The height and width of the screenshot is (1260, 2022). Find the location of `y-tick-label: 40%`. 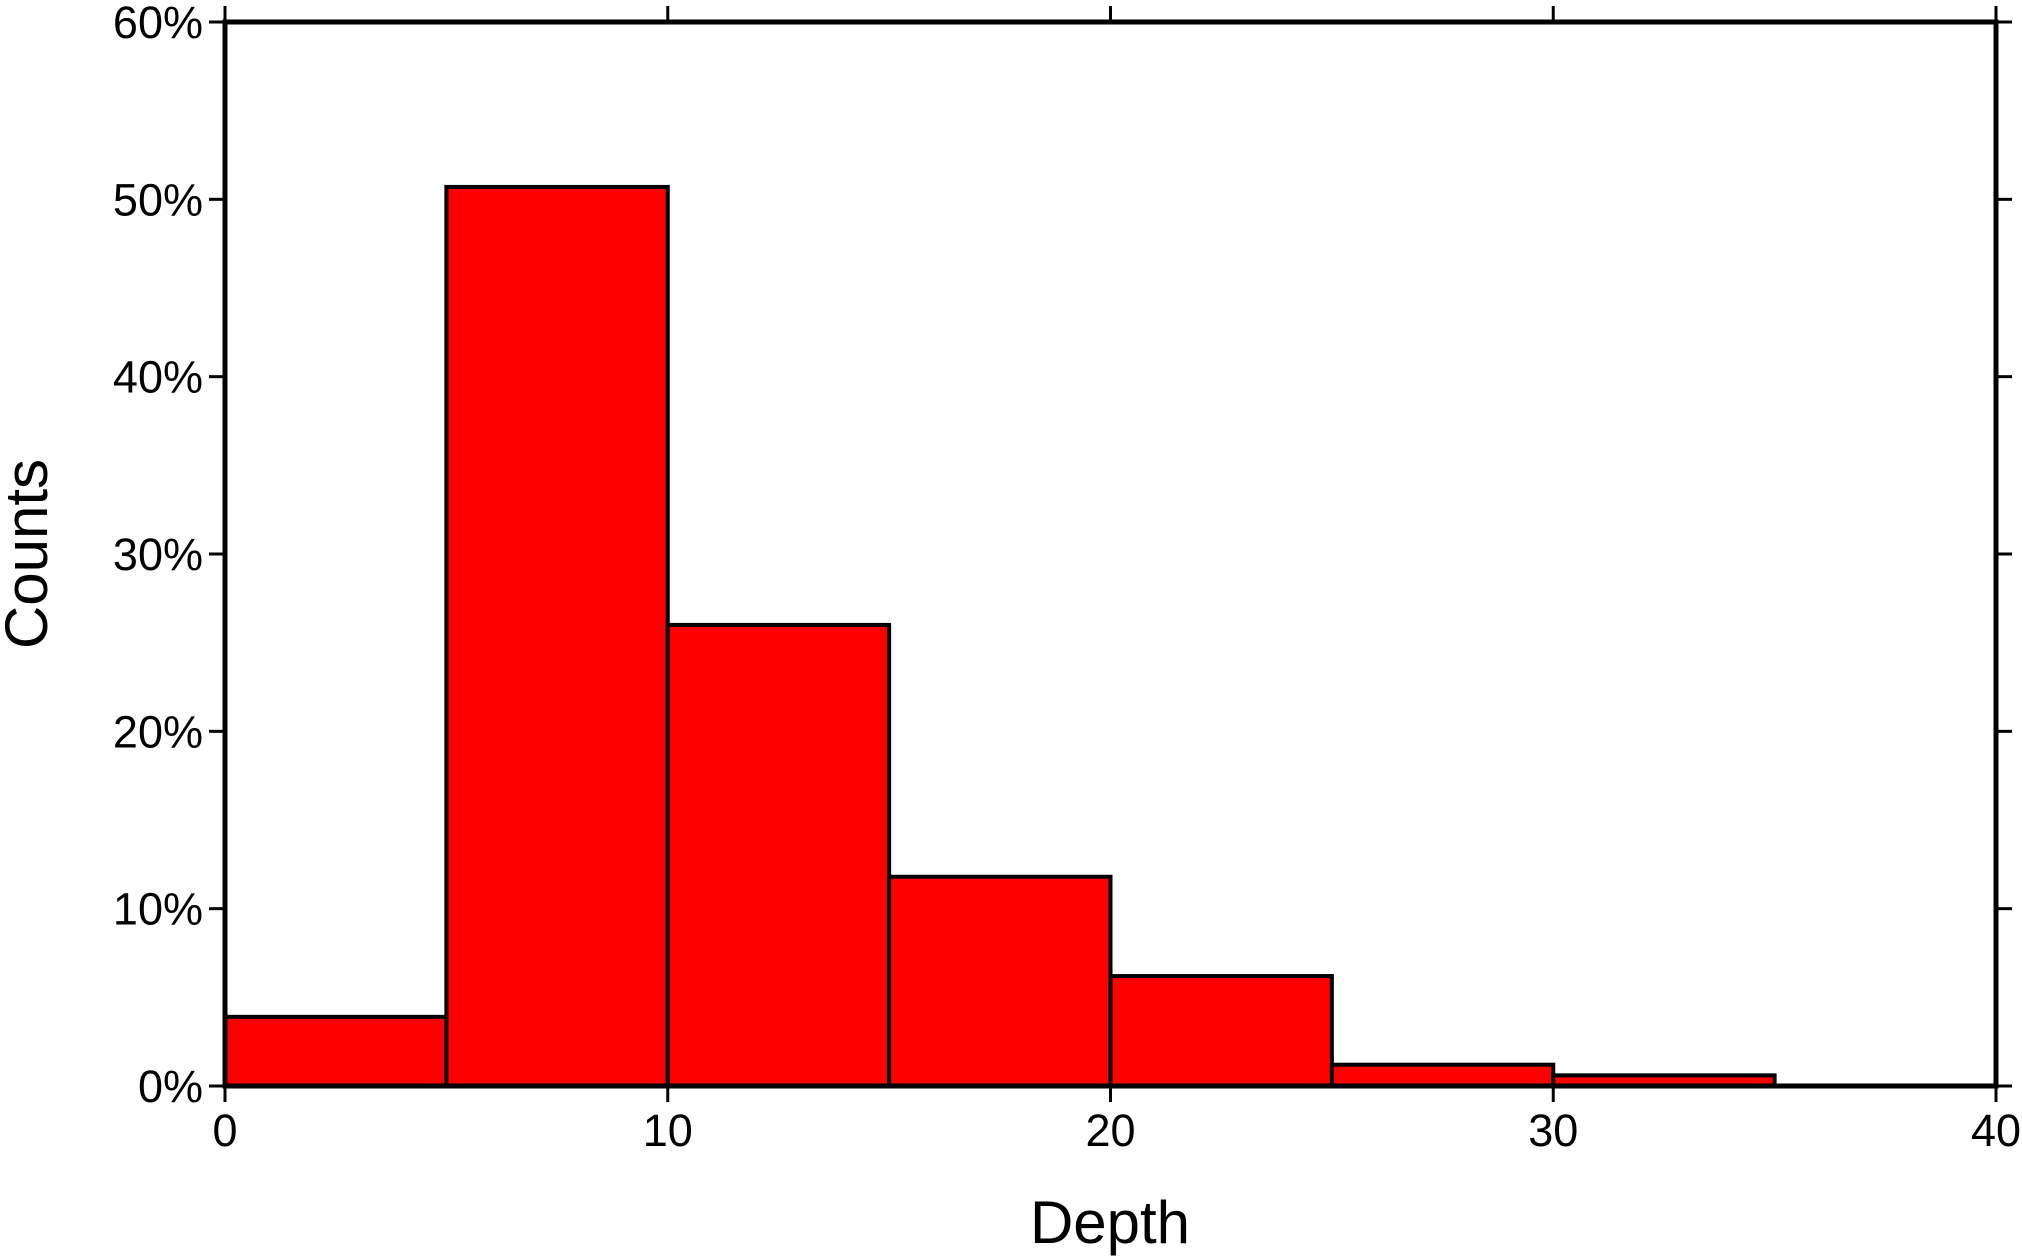

y-tick-label: 40% is located at coordinates (158, 377).